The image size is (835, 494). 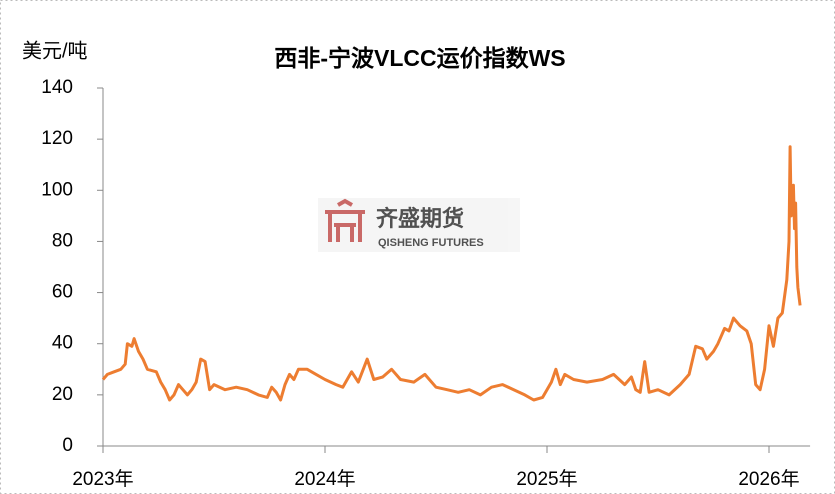 I want to click on chart-title: 西非-宁波VLCC运价指数WS, so click(x=419, y=58).